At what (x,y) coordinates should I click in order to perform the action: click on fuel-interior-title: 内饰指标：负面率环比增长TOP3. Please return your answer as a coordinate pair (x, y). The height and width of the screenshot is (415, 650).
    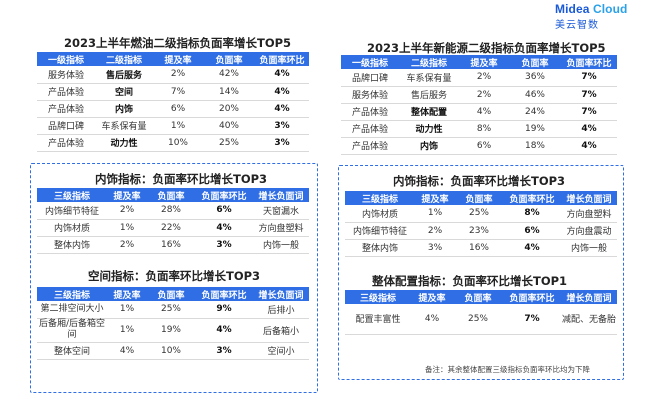
    Looking at the image, I should click on (181, 179).